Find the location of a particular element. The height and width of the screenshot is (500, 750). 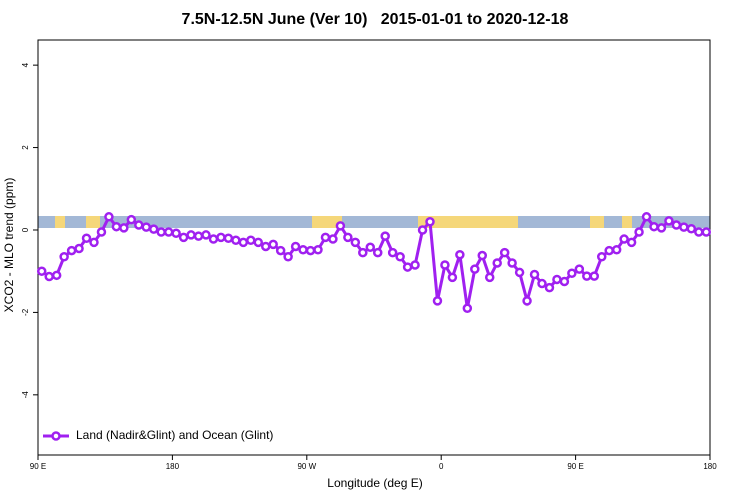

land-ocean-band is located at coordinates (374, 222).